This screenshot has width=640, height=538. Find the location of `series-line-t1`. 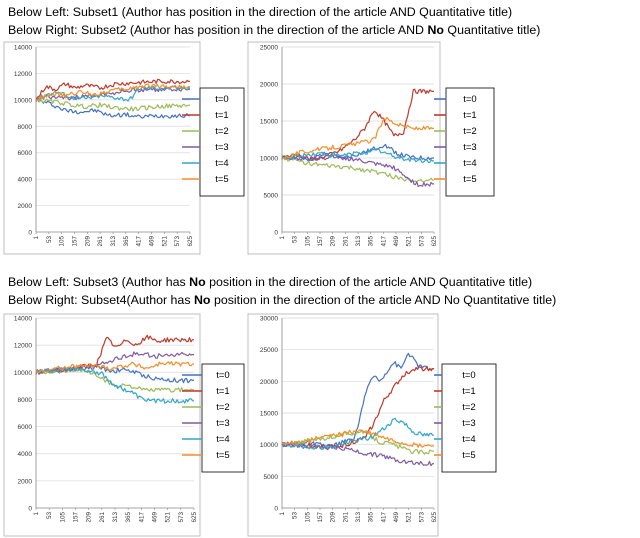

series-line-t1 is located at coordinates (112, 89).